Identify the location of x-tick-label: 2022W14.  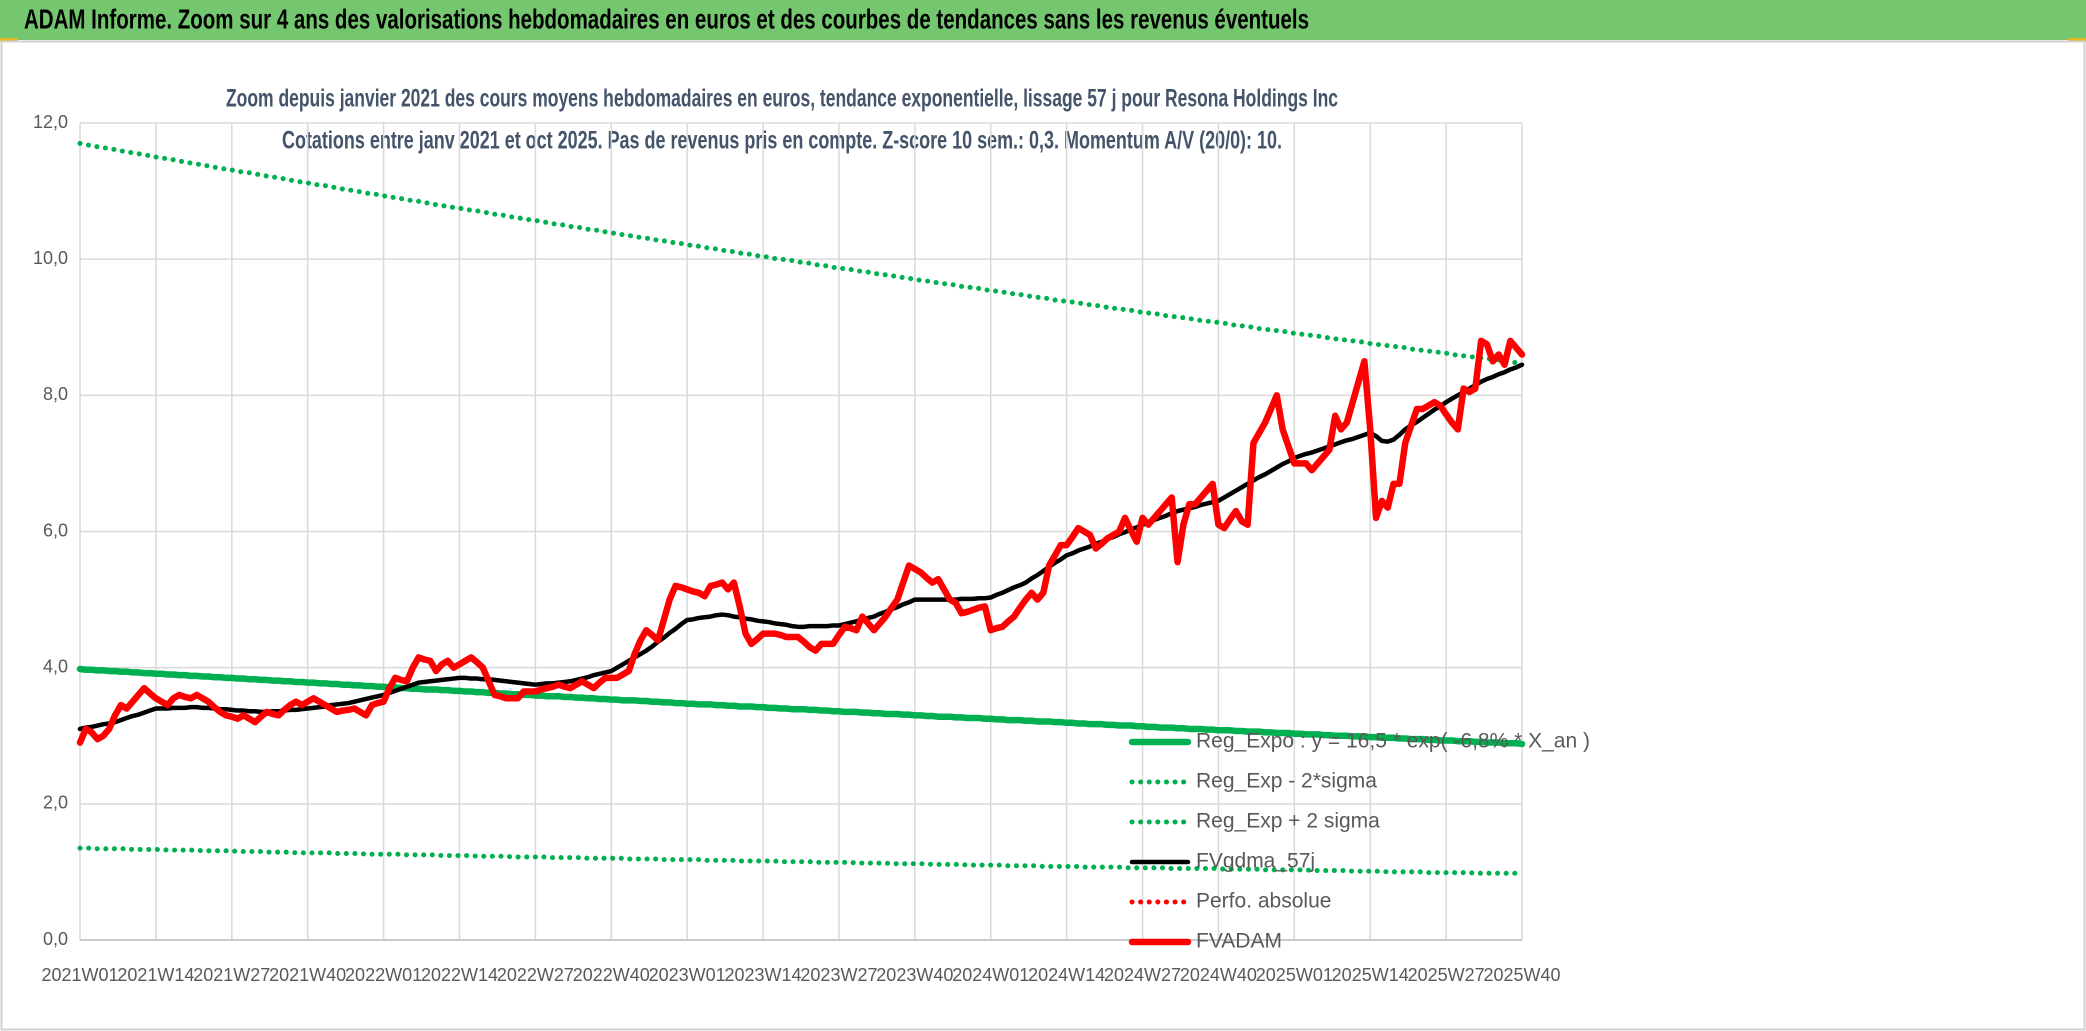
(459, 975).